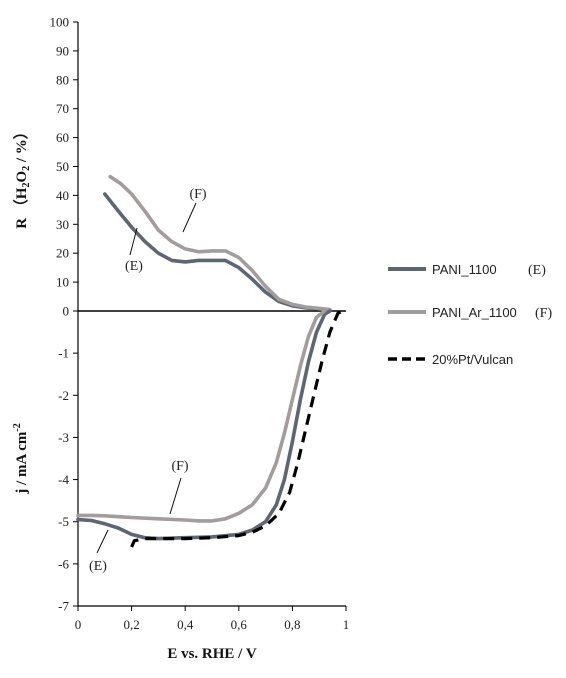  I want to click on bottom-ylabel-sup: -2, so click(17, 427).